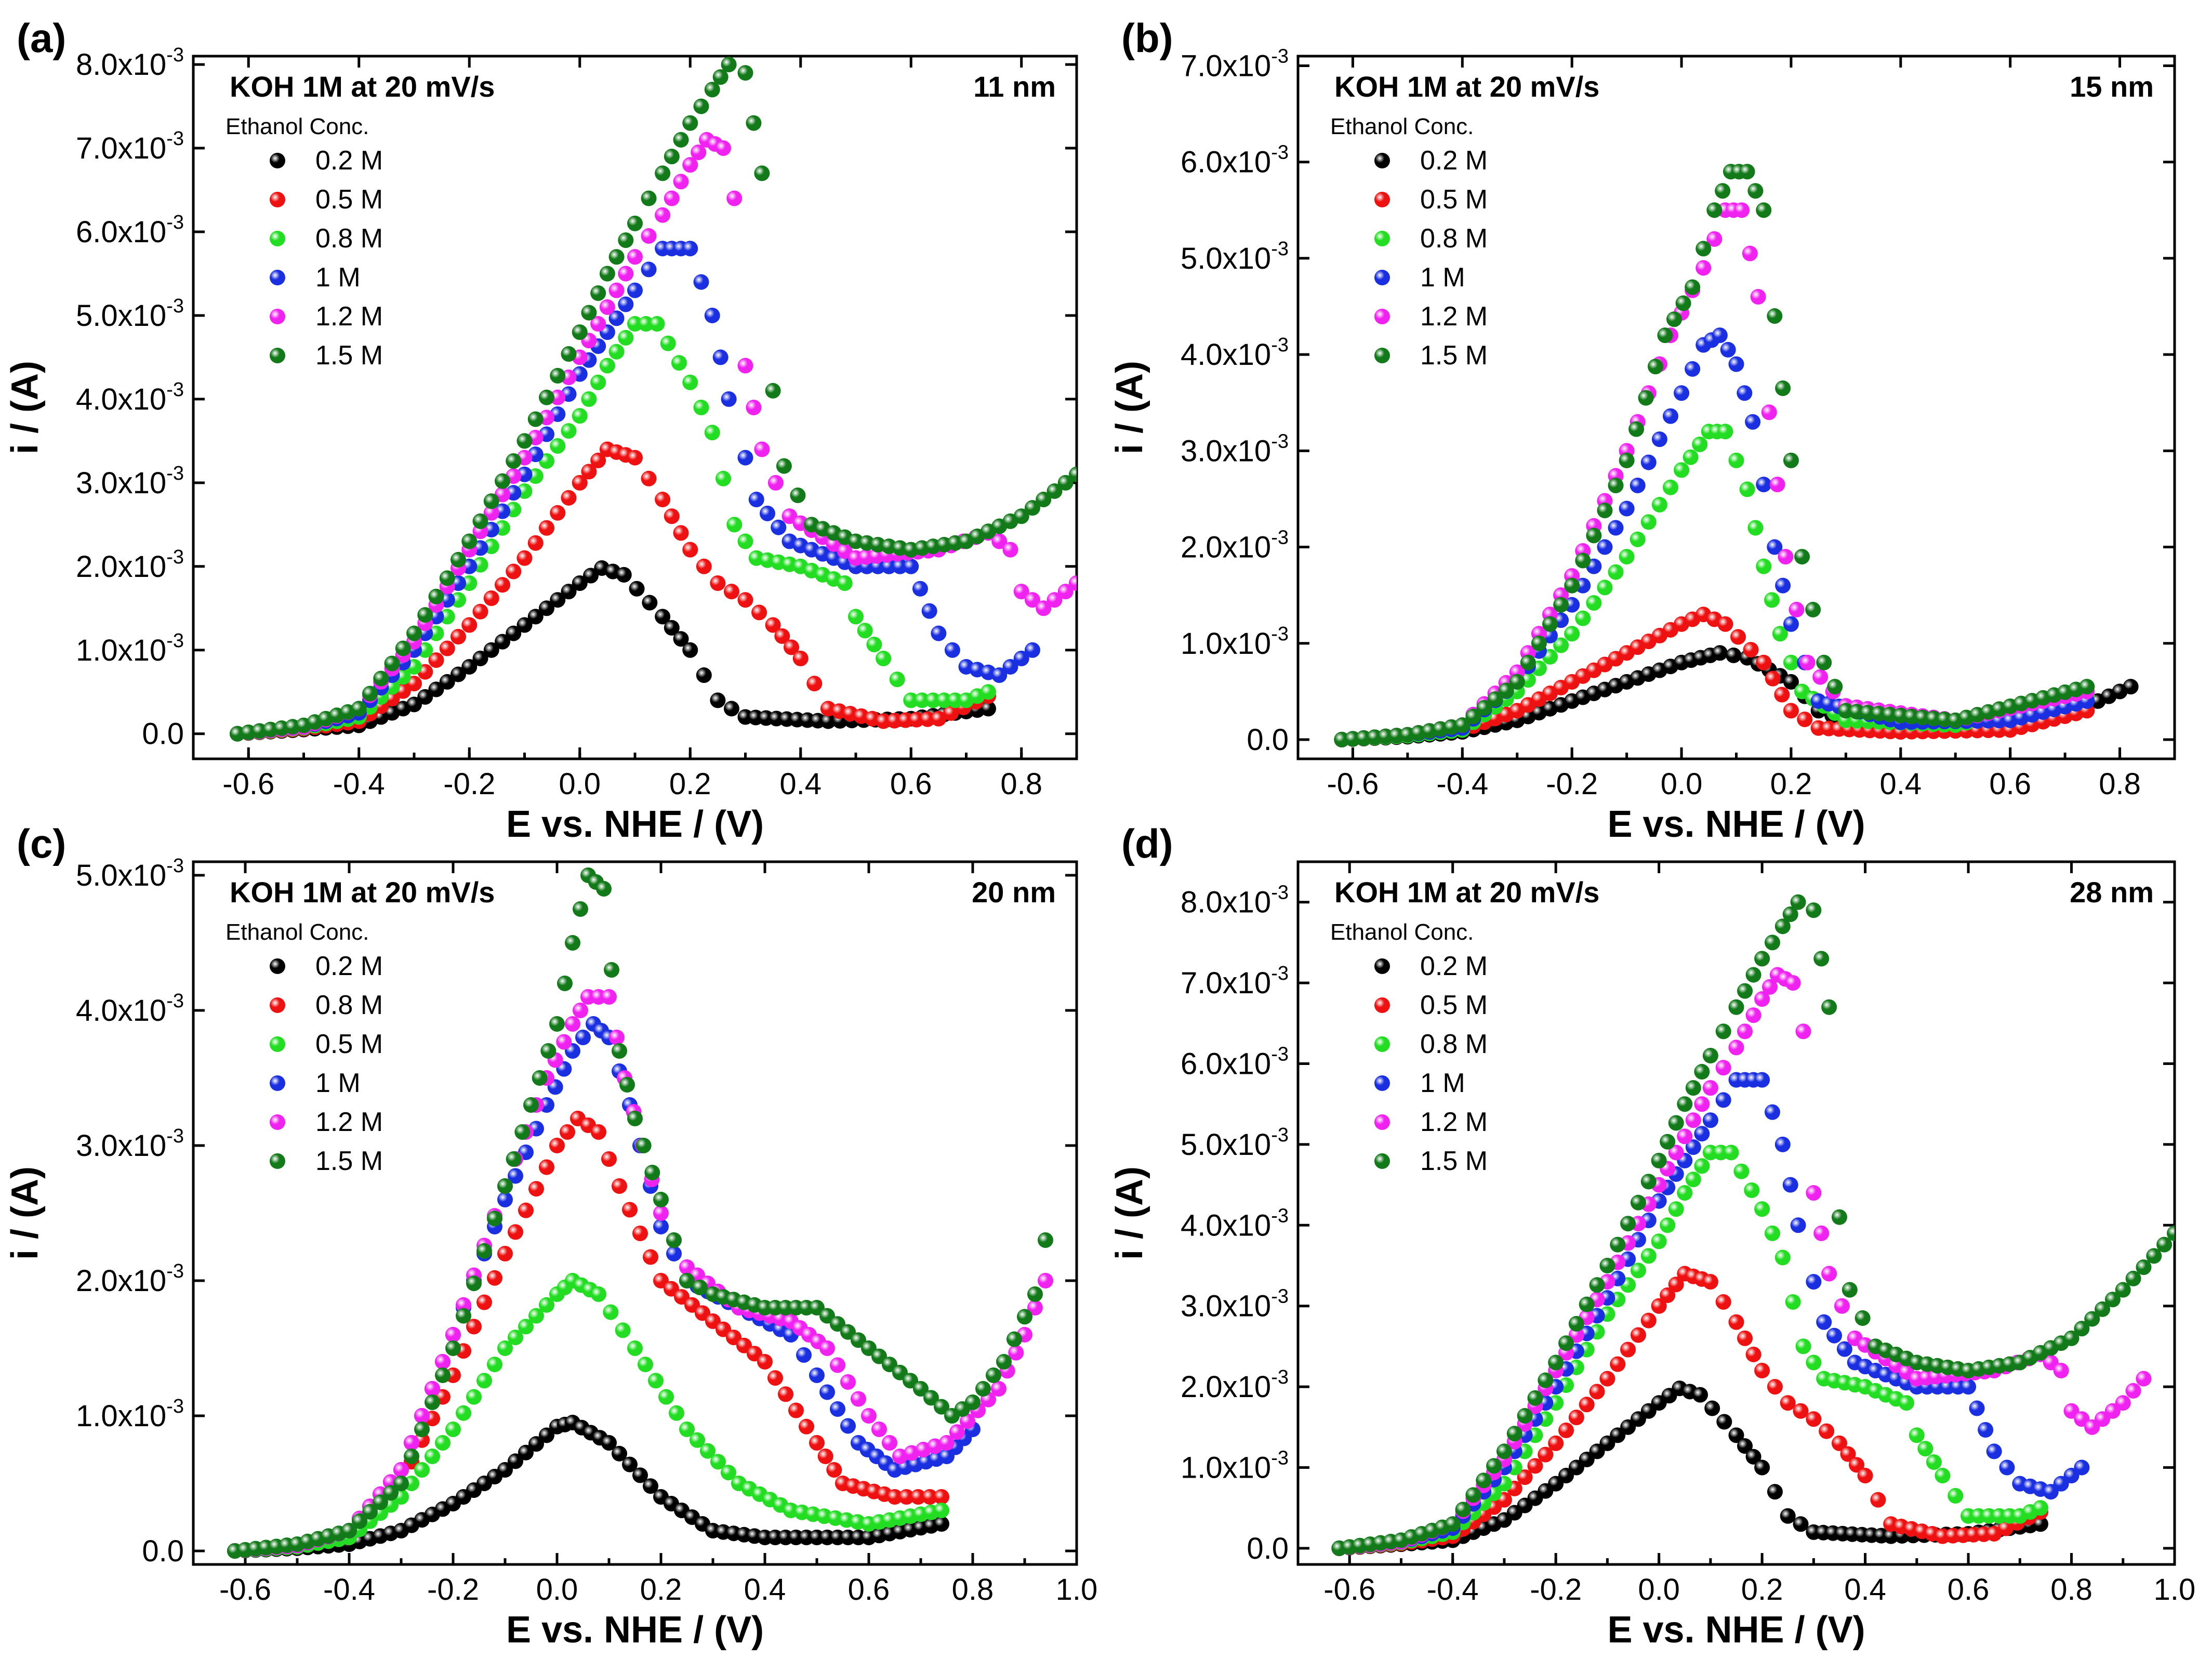 This screenshot has width=2212, height=1671. Describe the element at coordinates (2112, 892) in the screenshot. I see `size-label: 28 nm` at that location.